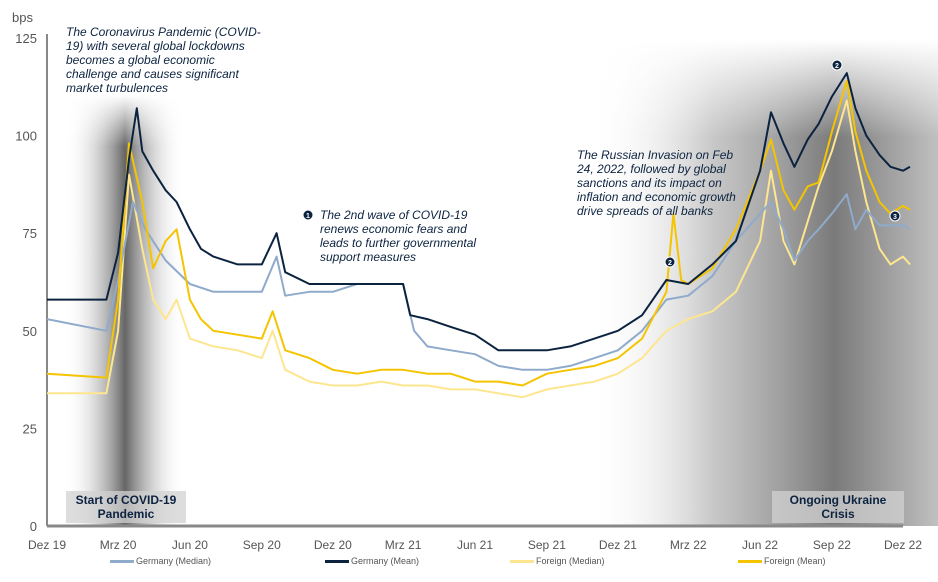  What do you see at coordinates (126, 507) in the screenshot?
I see `covid-label-box: Start of COVID-19 Pandemic` at bounding box center [126, 507].